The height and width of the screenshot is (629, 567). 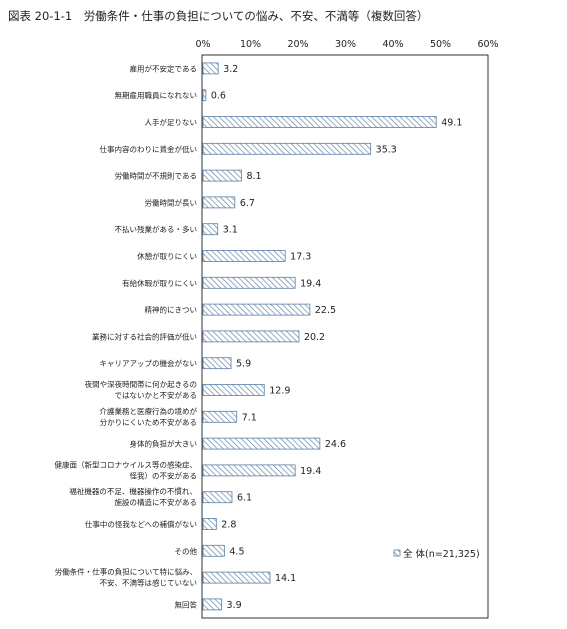 What do you see at coordinates (392, 44) in the screenshot?
I see `x-tick-label: 40%` at bounding box center [392, 44].